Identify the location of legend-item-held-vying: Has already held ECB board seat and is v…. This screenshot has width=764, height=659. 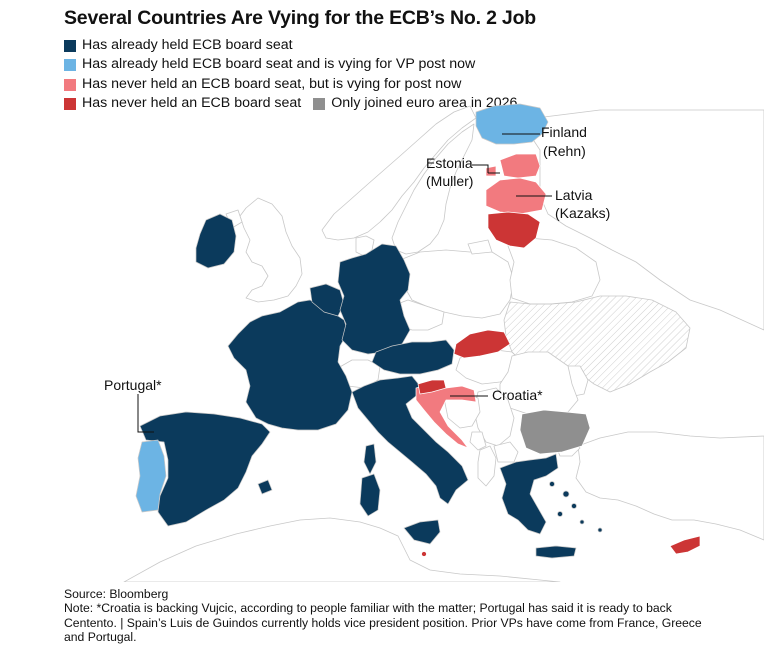
(290, 64).